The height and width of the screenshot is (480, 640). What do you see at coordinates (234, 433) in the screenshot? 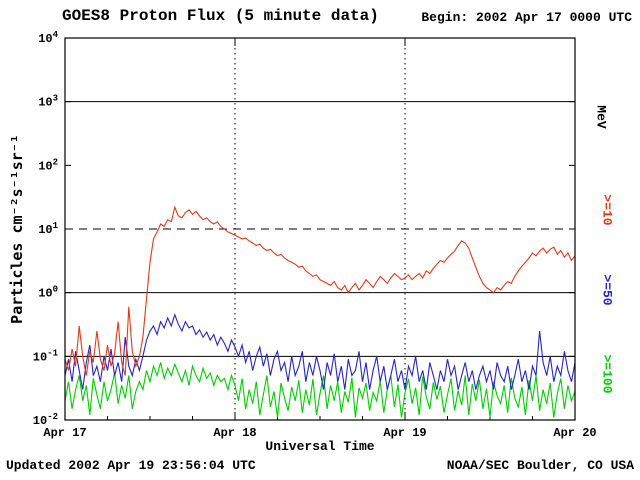
I see `x-tick-label: Apr 18` at bounding box center [234, 433].